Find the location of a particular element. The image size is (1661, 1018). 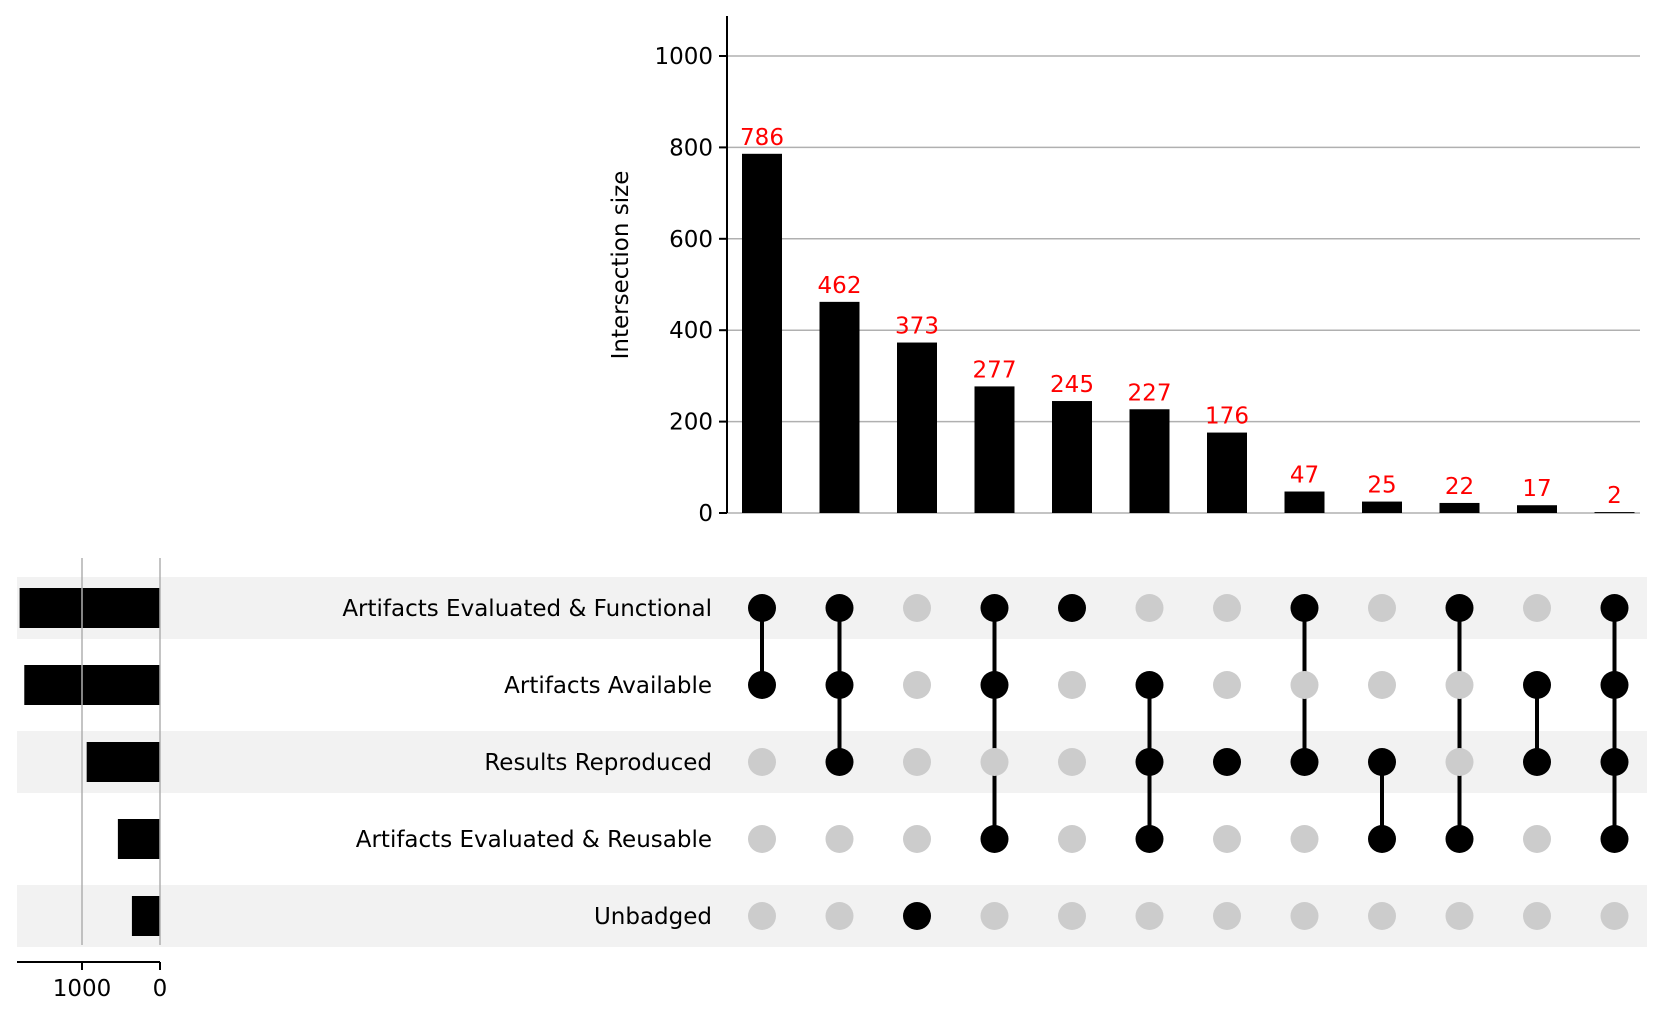

intersection-value-label: 462 is located at coordinates (840, 286).